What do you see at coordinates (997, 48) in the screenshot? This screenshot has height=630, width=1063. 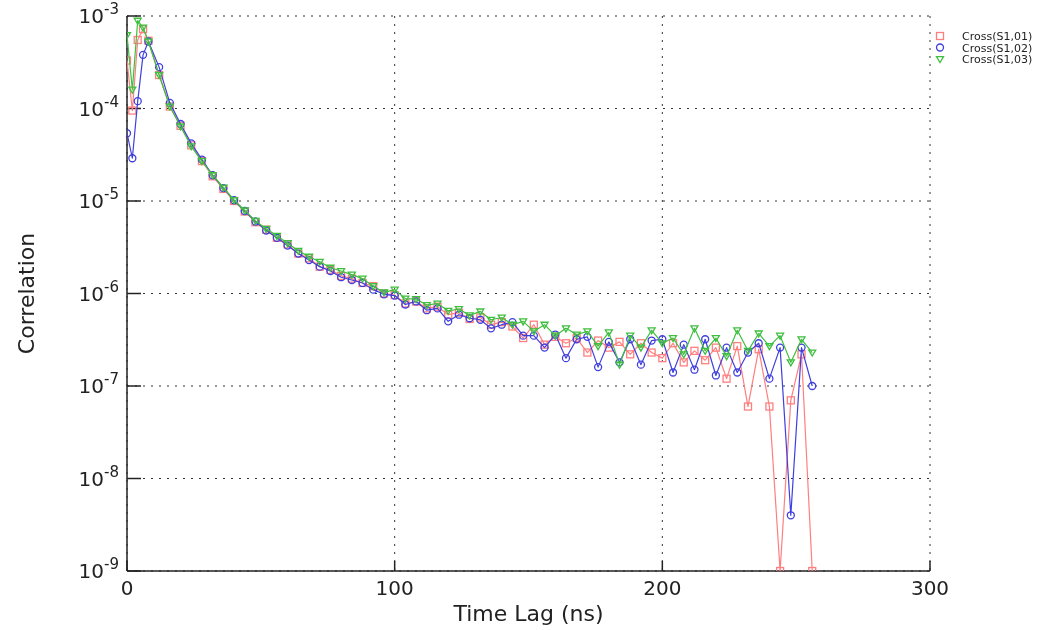 I see `legend-label: Cross(S1,02)` at bounding box center [997, 48].